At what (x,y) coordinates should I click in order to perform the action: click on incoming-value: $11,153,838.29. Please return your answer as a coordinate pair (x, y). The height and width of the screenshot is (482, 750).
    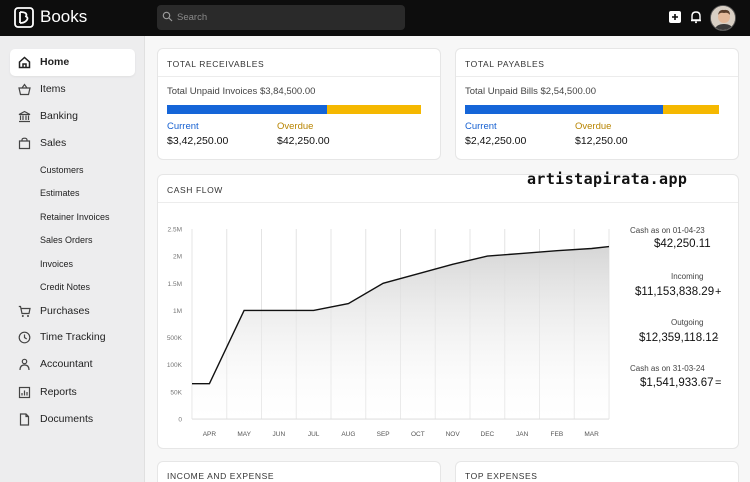
    Looking at the image, I should click on (675, 292).